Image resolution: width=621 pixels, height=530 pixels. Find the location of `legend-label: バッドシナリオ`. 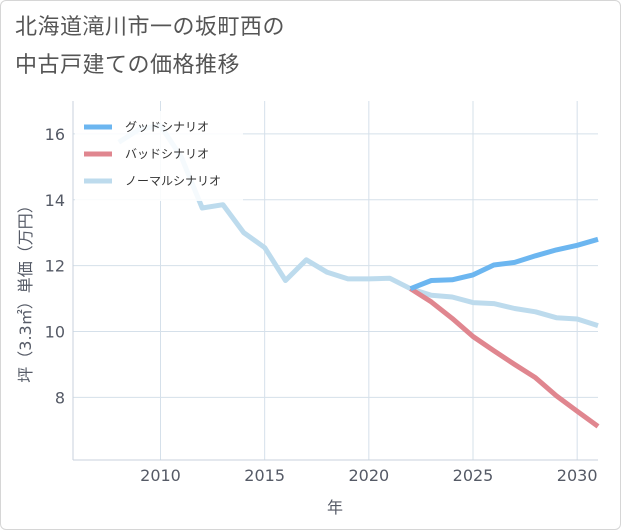

legend-label: バッドシナリオ is located at coordinates (167, 154).